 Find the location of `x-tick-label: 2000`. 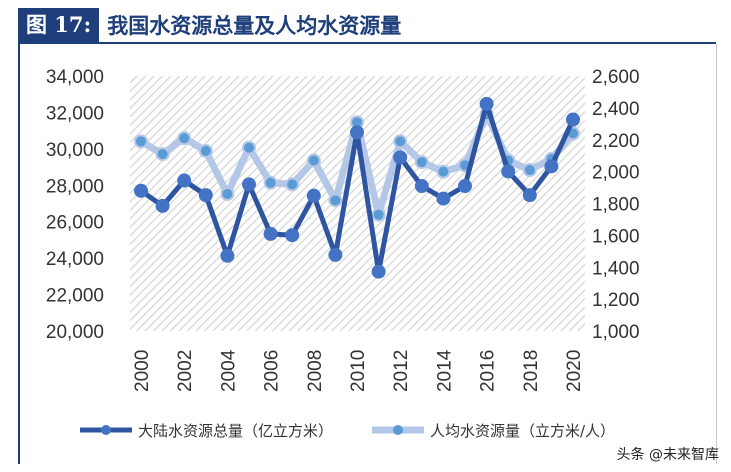

x-tick-label: 2000 is located at coordinates (142, 371).